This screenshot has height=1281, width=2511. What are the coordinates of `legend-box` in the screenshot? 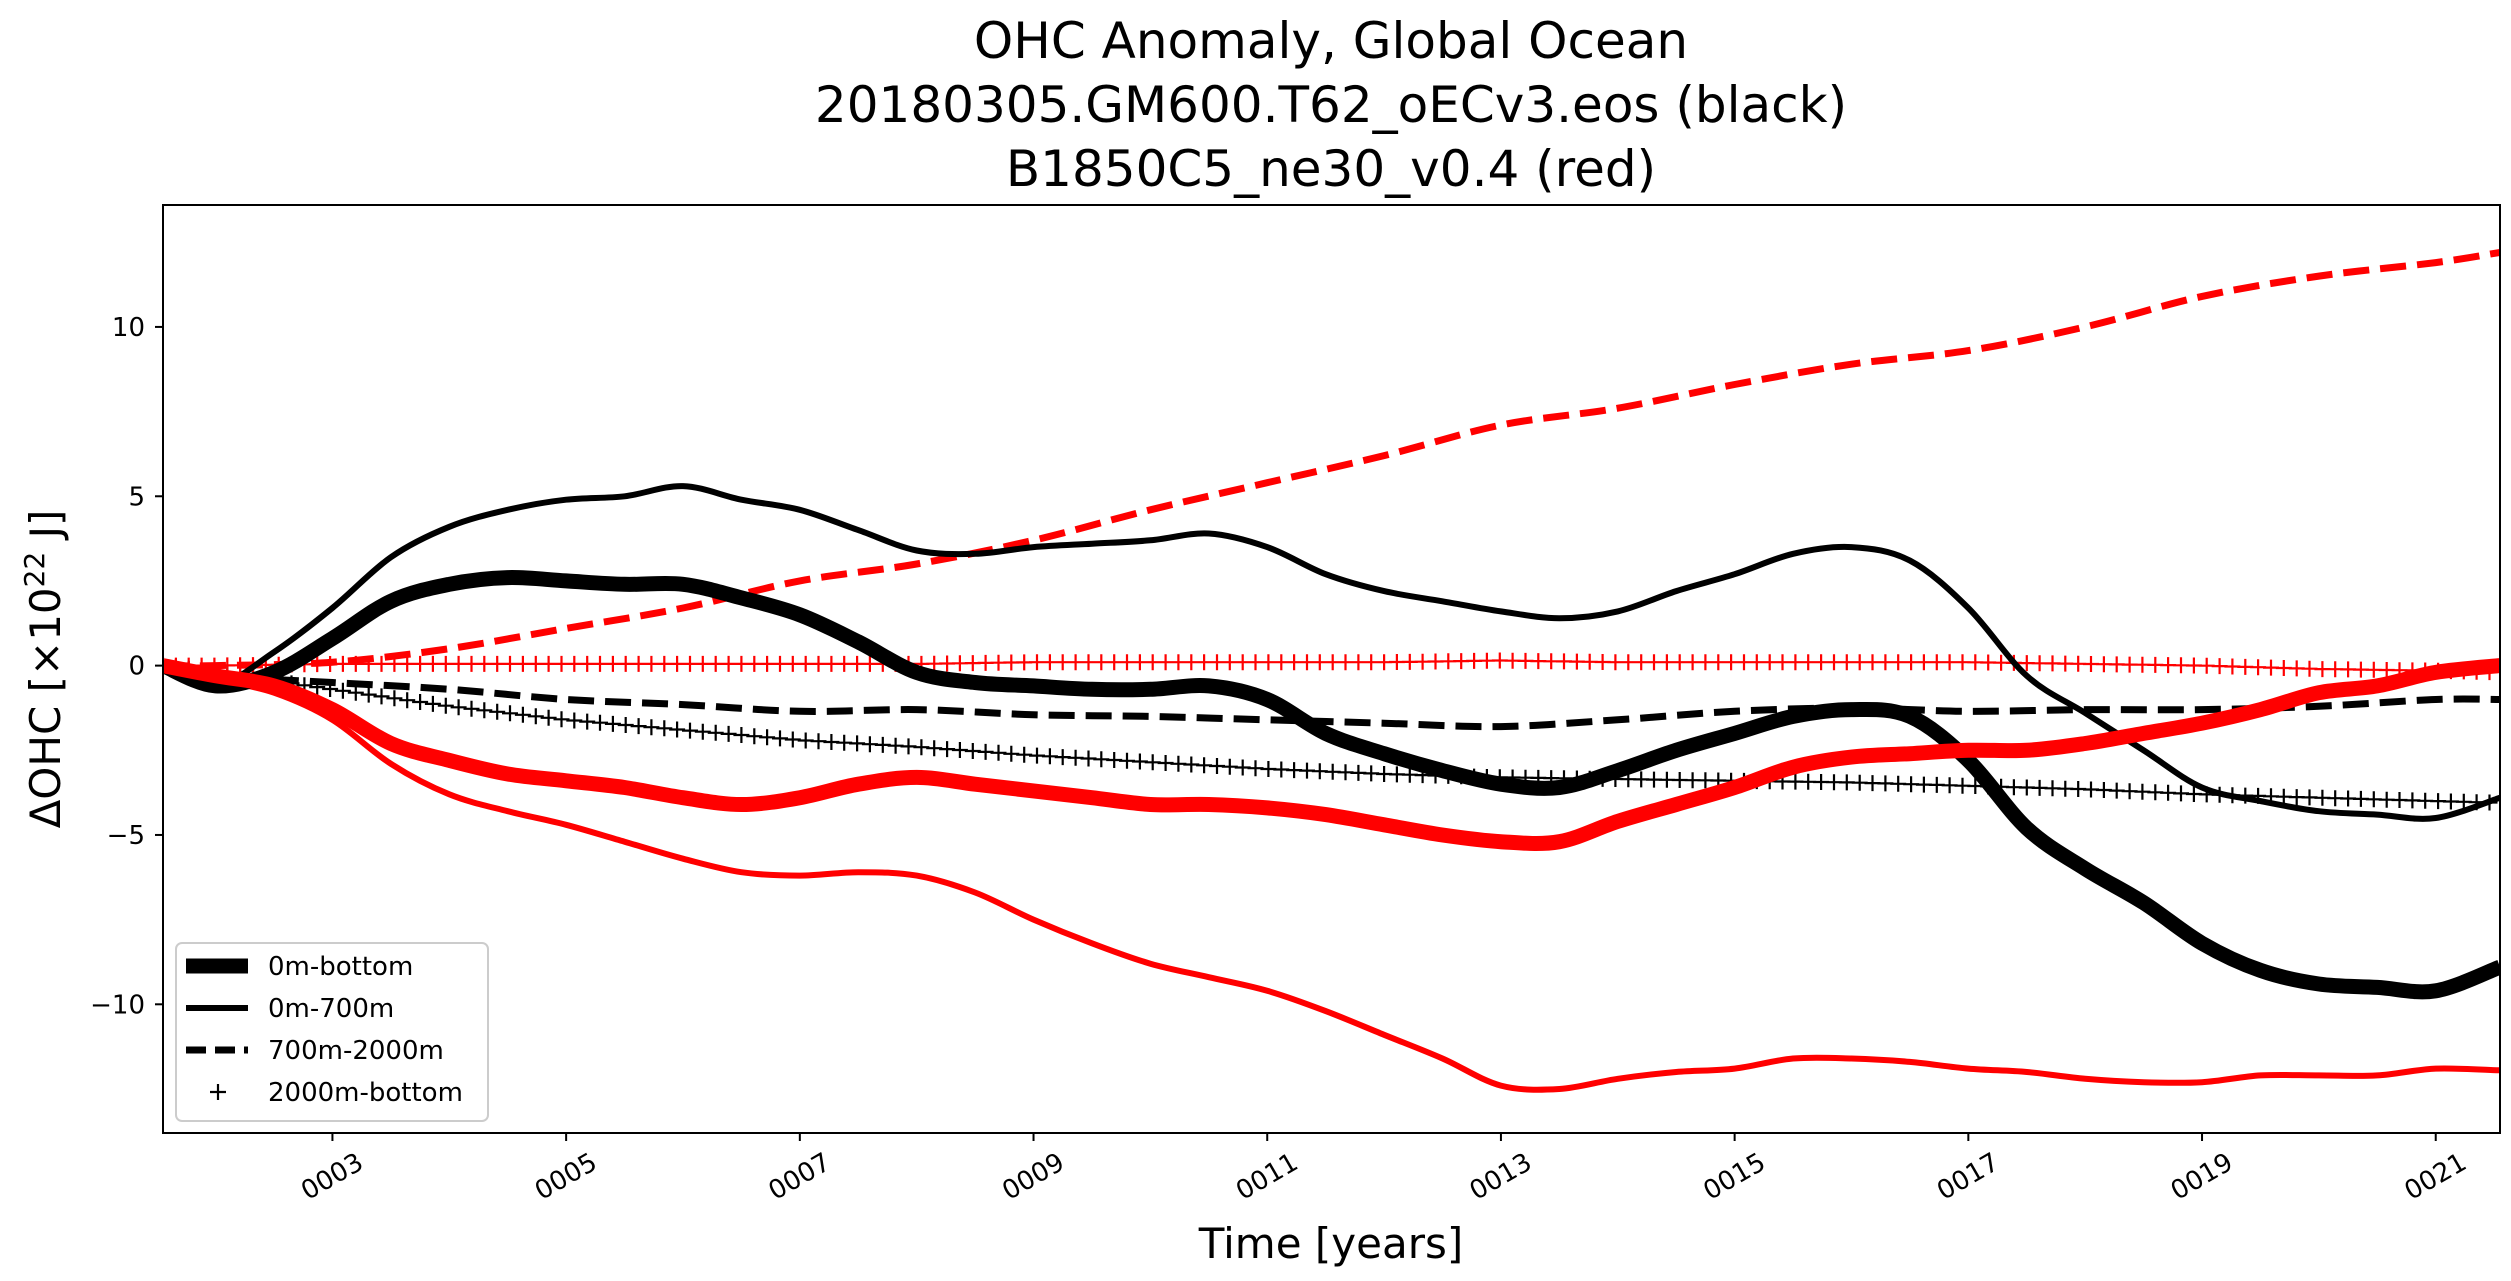 It's located at (332, 1032).